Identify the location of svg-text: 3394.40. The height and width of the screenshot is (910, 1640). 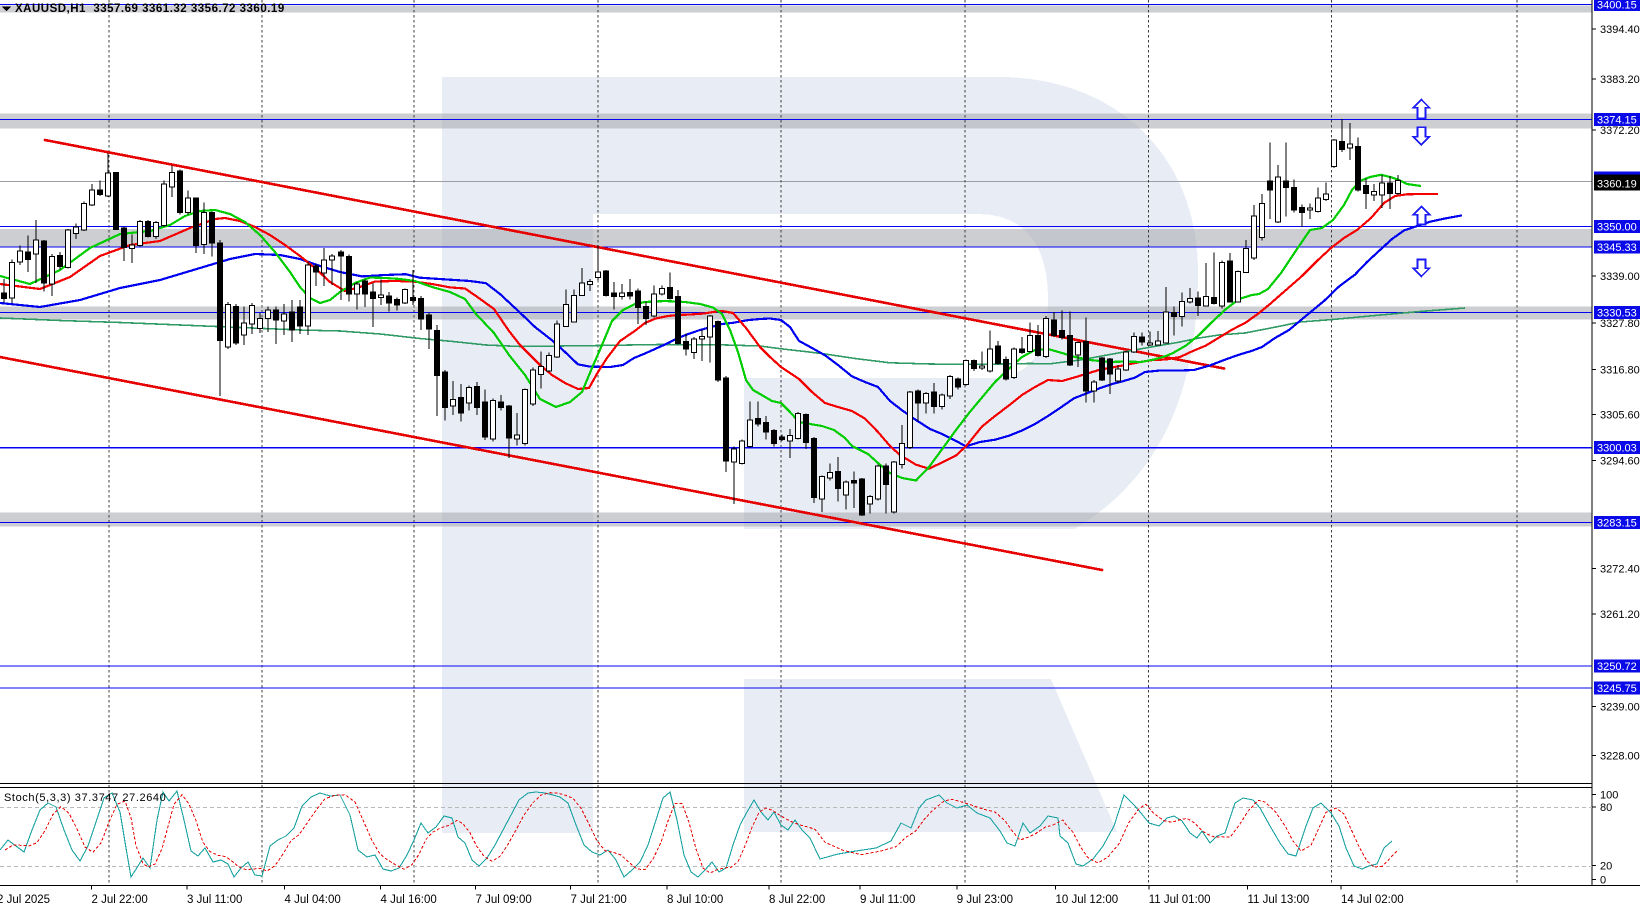
(1620, 30).